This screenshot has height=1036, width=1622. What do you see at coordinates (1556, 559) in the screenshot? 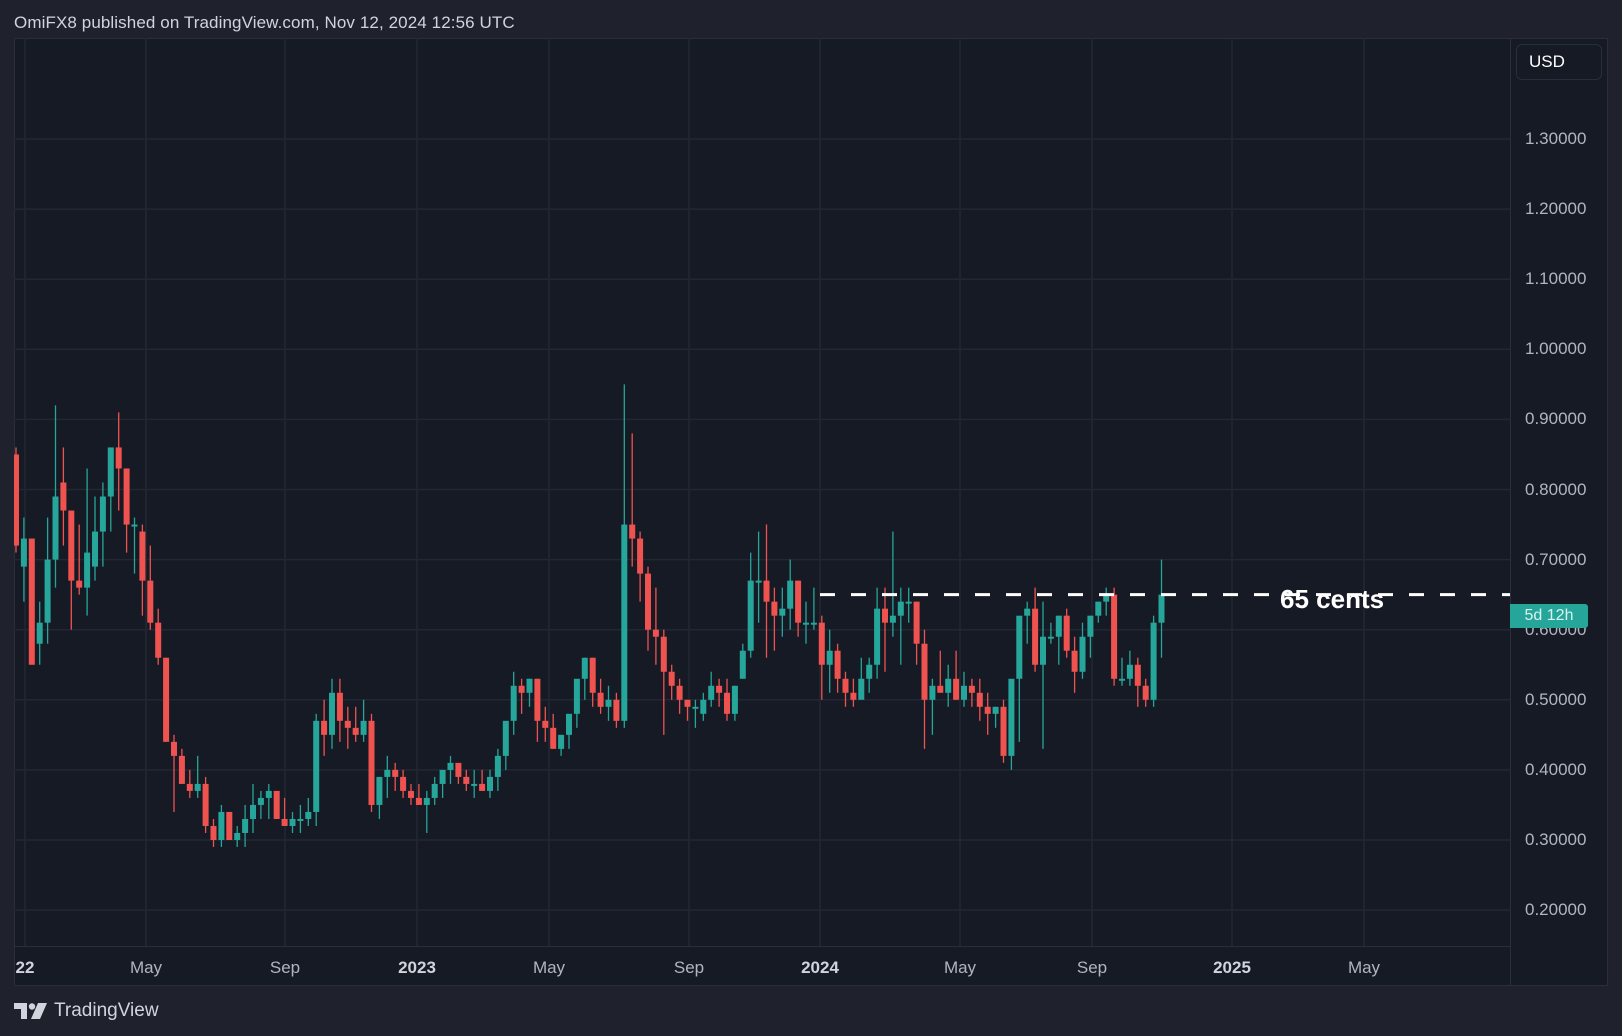
I see `price-tick-label: 0.70000` at bounding box center [1556, 559].